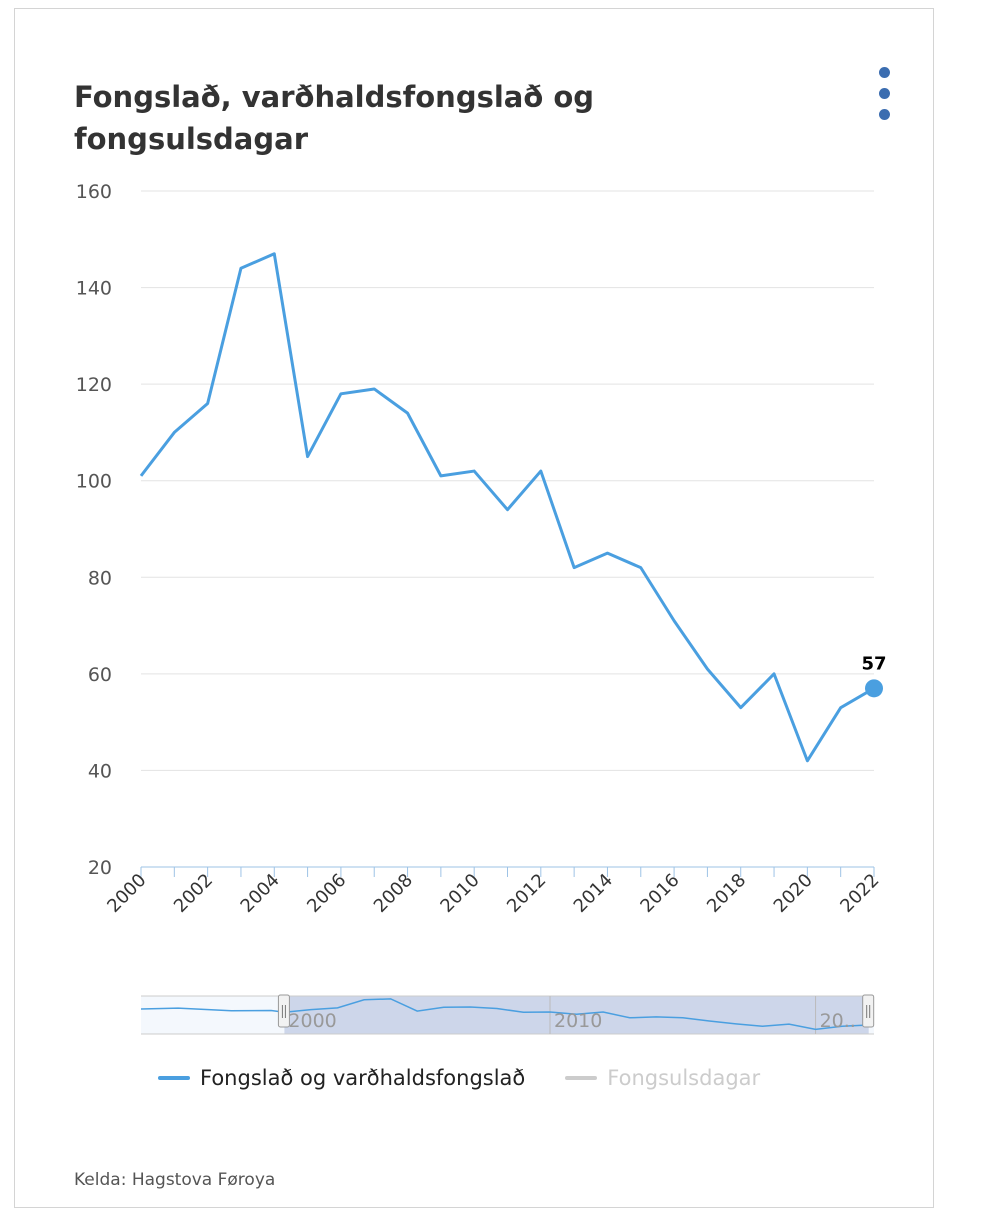  What do you see at coordinates (175, 1180) in the screenshot?
I see `source-text: Kelda: Hagstova Føroya` at bounding box center [175, 1180].